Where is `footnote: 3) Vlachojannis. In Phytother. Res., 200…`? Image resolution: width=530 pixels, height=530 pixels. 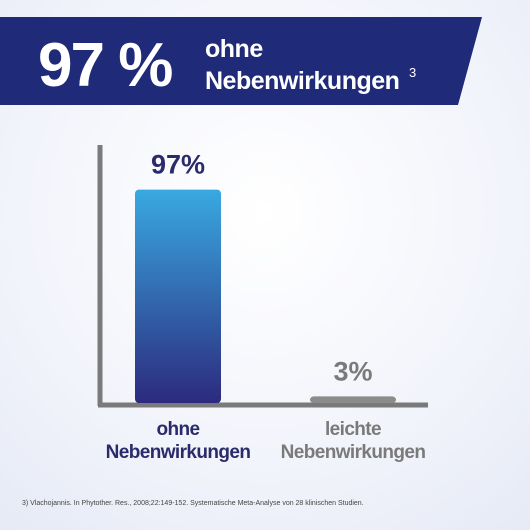 footnote: 3) Vlachojannis. In Phytother. Res., 200… is located at coordinates (193, 503).